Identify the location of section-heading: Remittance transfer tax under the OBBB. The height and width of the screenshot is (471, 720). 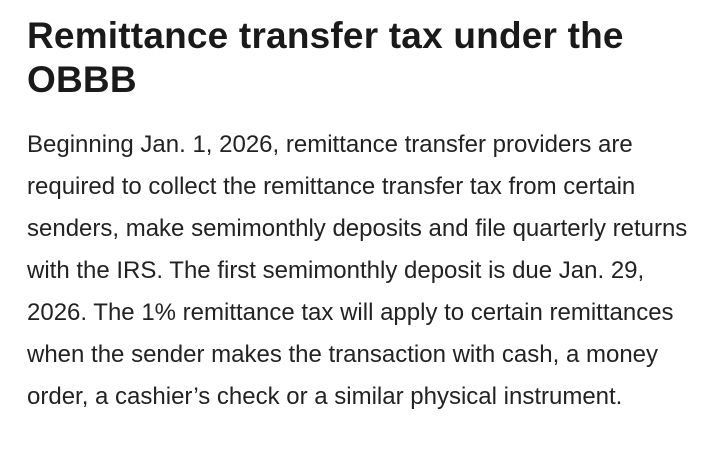
(325, 57).